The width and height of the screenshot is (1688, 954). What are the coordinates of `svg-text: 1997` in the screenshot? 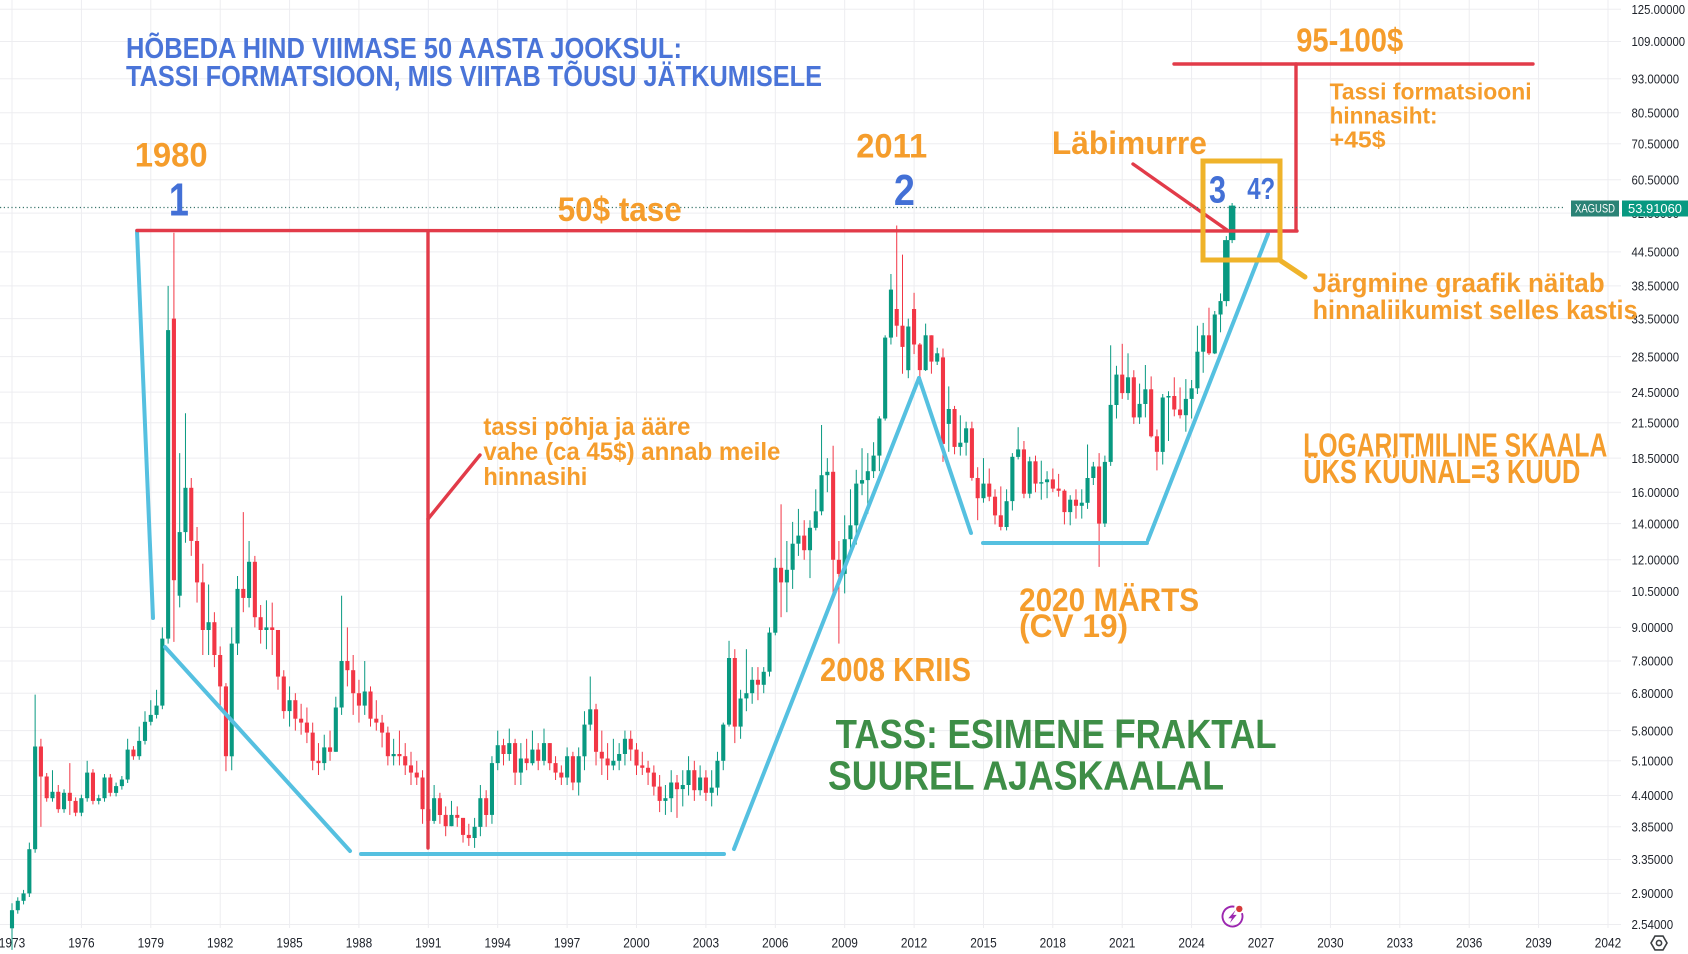 It's located at (567, 943).